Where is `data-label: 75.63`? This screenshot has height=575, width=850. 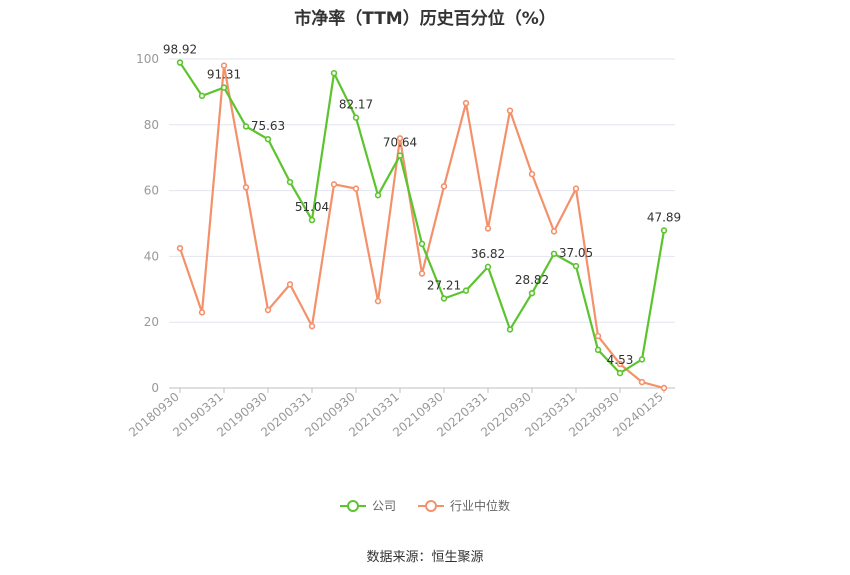 data-label: 75.63 is located at coordinates (268, 126).